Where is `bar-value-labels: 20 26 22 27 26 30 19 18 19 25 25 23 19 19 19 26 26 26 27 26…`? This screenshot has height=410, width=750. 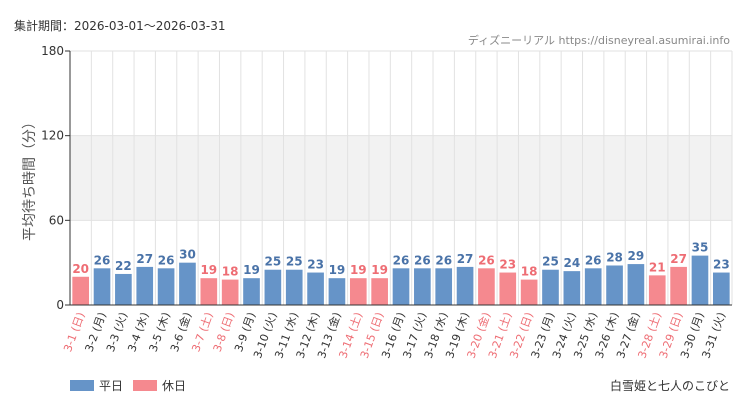
bar-value-labels: 20 26 22 27 26 30 19 18 19 25 25 23 19 19 19 26 26 26 27 26… is located at coordinates (400, 260).